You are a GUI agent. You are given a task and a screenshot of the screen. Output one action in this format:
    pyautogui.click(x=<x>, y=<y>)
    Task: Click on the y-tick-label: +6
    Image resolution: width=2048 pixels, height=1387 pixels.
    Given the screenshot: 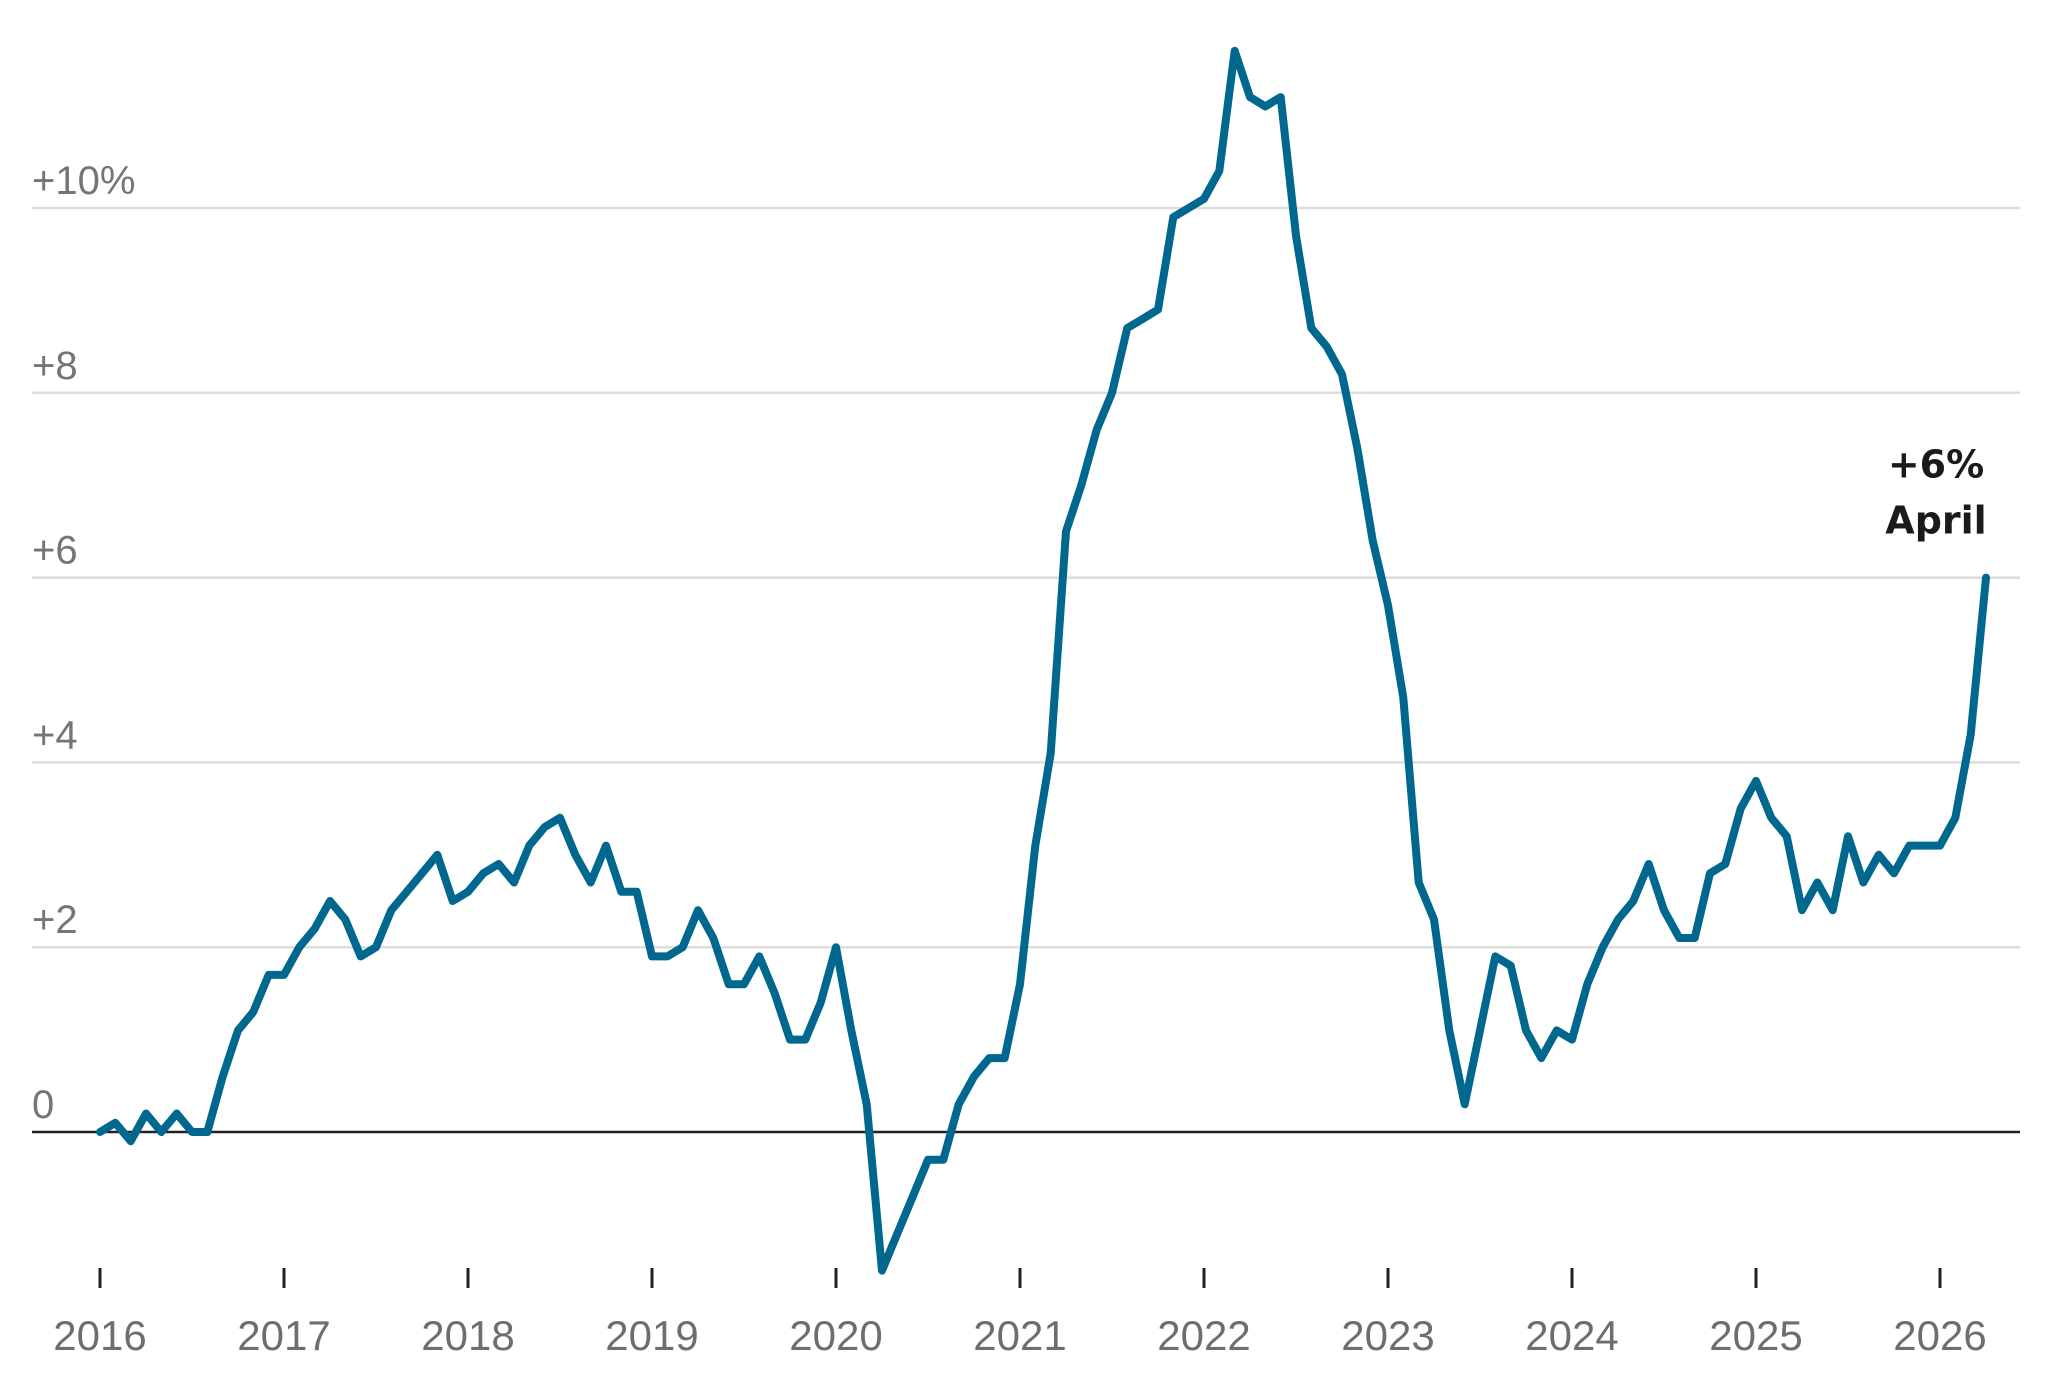 What is the action you would take?
    pyautogui.click(x=55, y=551)
    